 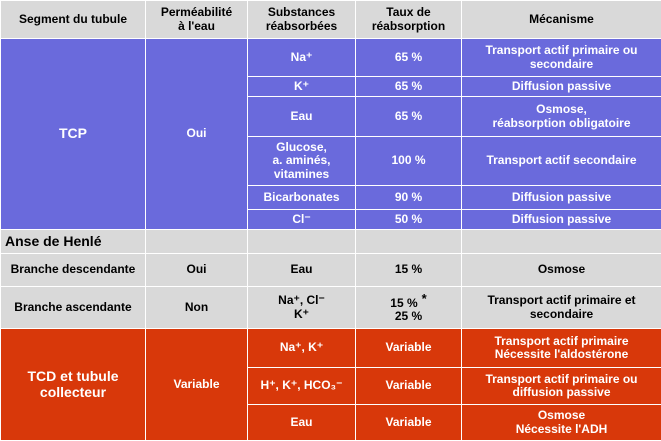 I want to click on header-mecanisme: Mécanisme, so click(x=561, y=20).